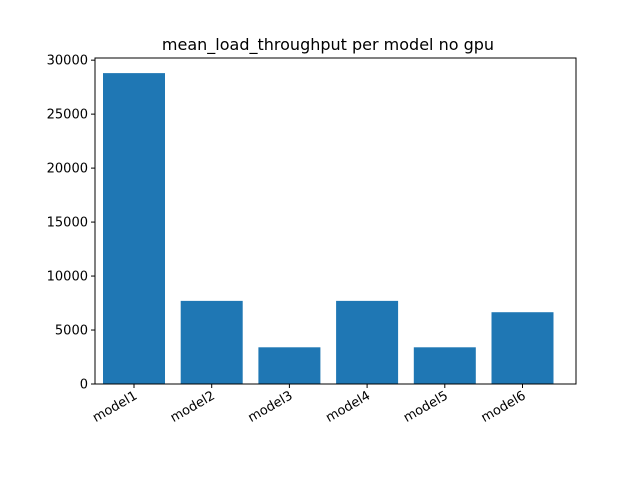 This screenshot has height=480, width=640. Describe the element at coordinates (134, 228) in the screenshot. I see `bar-model1` at that location.